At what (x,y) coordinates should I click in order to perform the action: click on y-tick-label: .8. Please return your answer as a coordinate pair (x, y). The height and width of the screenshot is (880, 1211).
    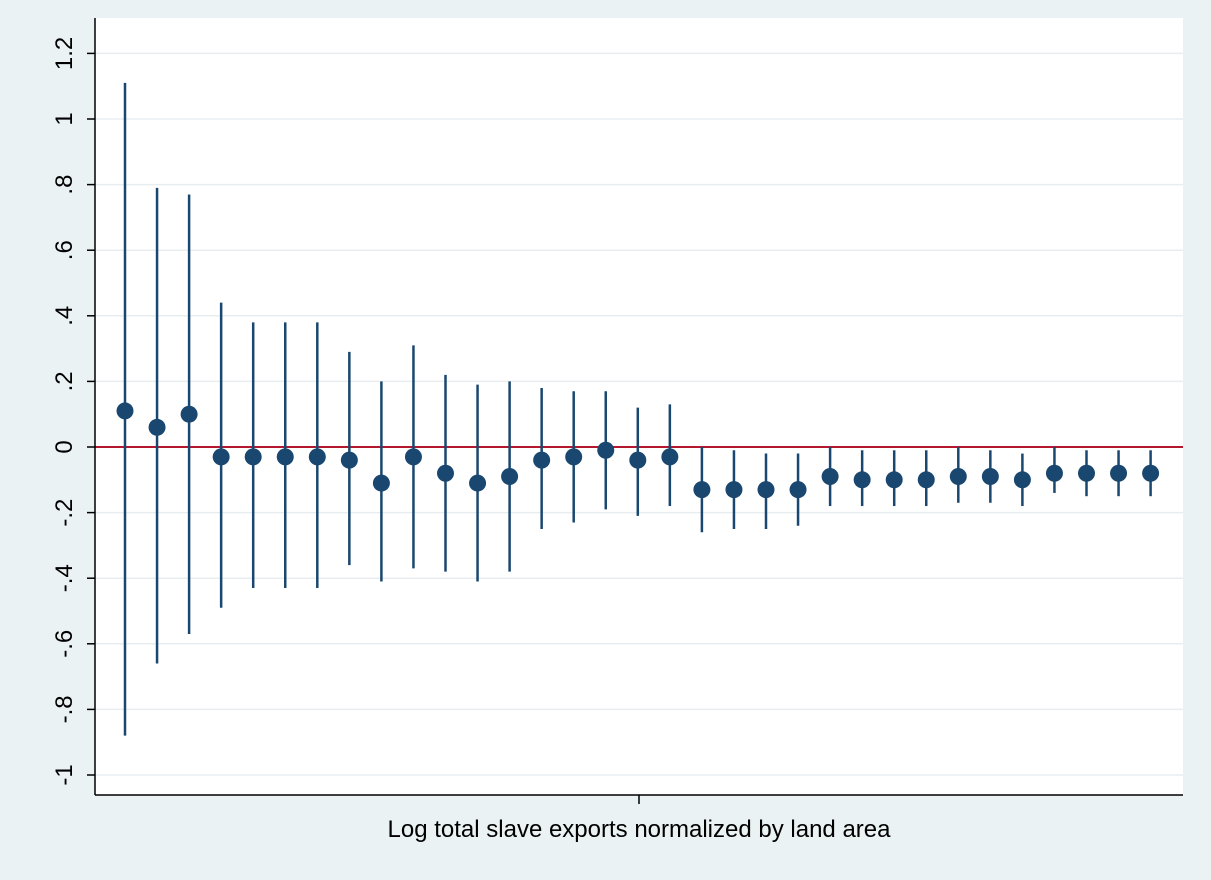
    Looking at the image, I should click on (64, 185).